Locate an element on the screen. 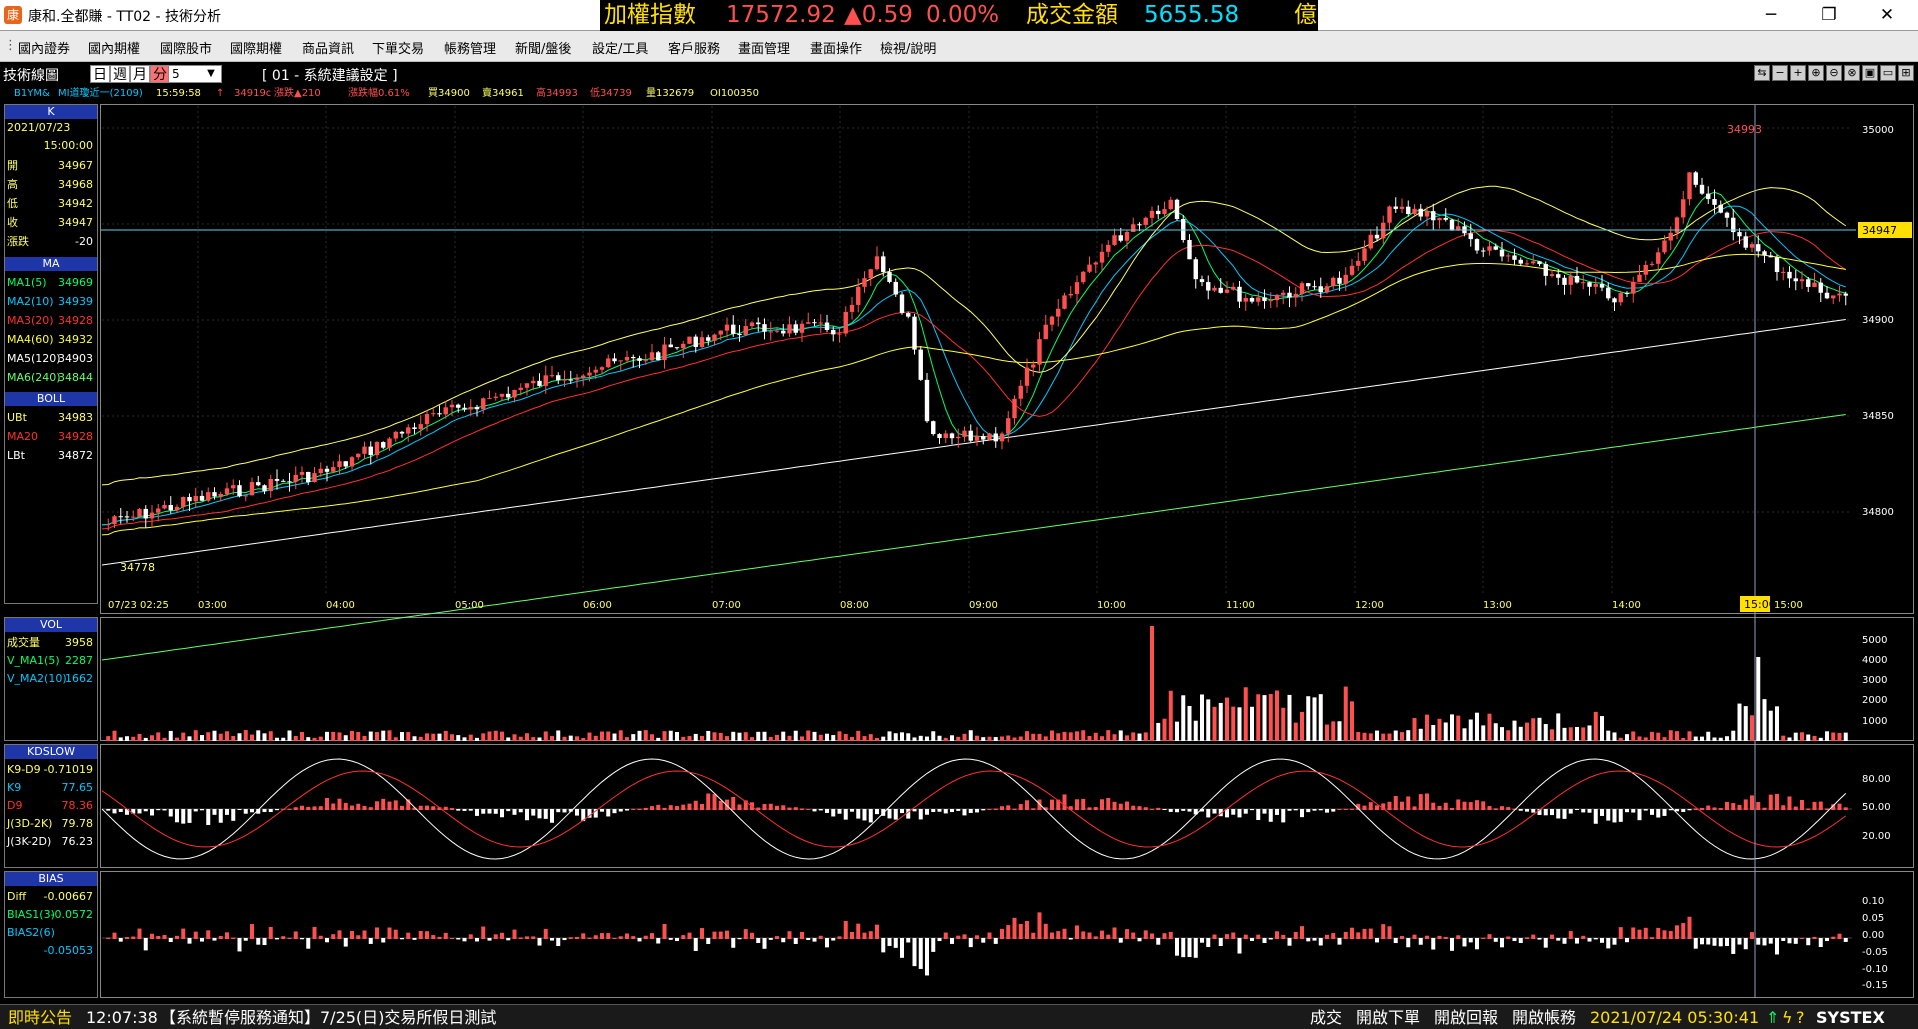  menu-screen-management: 畫面管理 is located at coordinates (764, 49).